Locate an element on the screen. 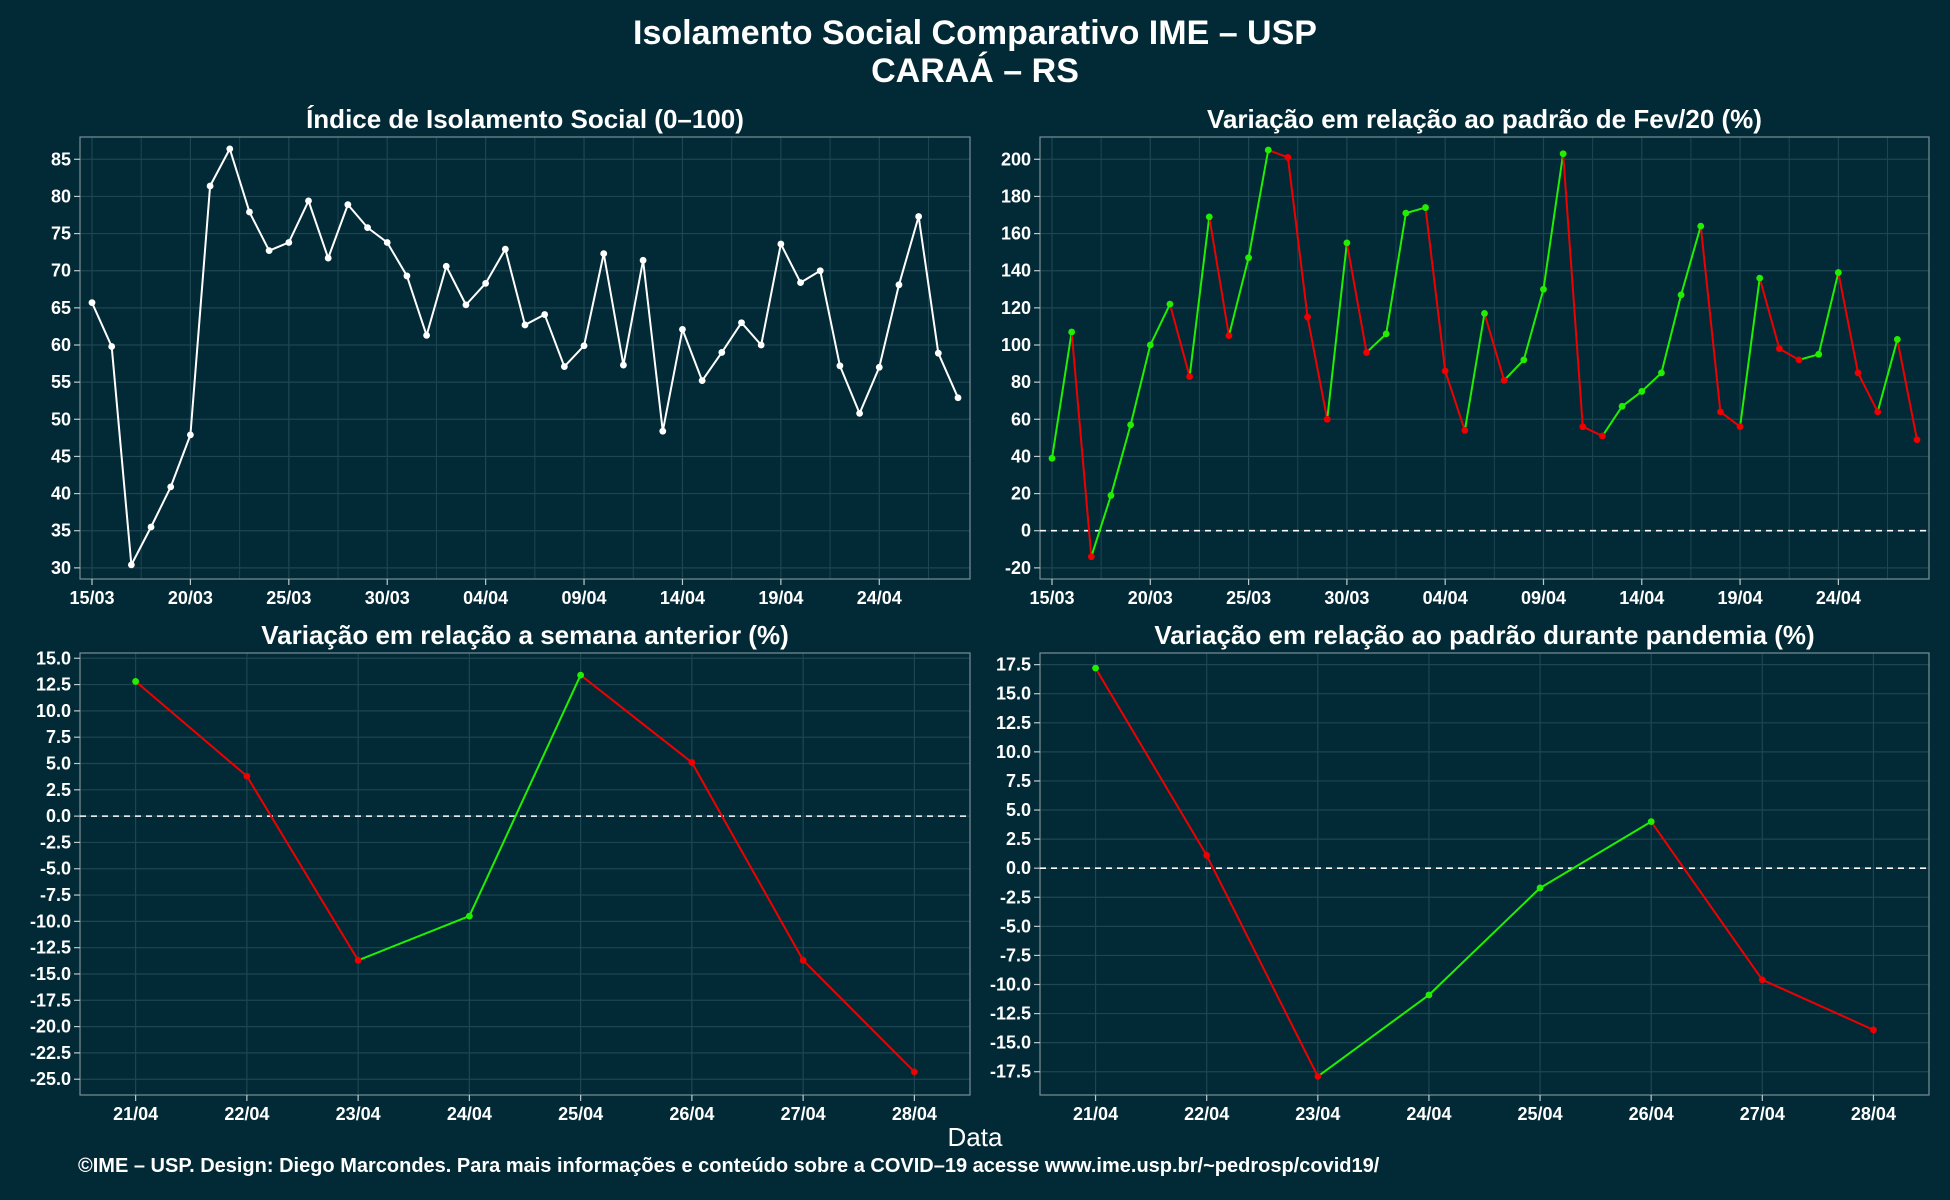 Image resolution: width=1950 pixels, height=1200 pixels. figure-subtitle: CARAÁ – RS is located at coordinates (975, 71).